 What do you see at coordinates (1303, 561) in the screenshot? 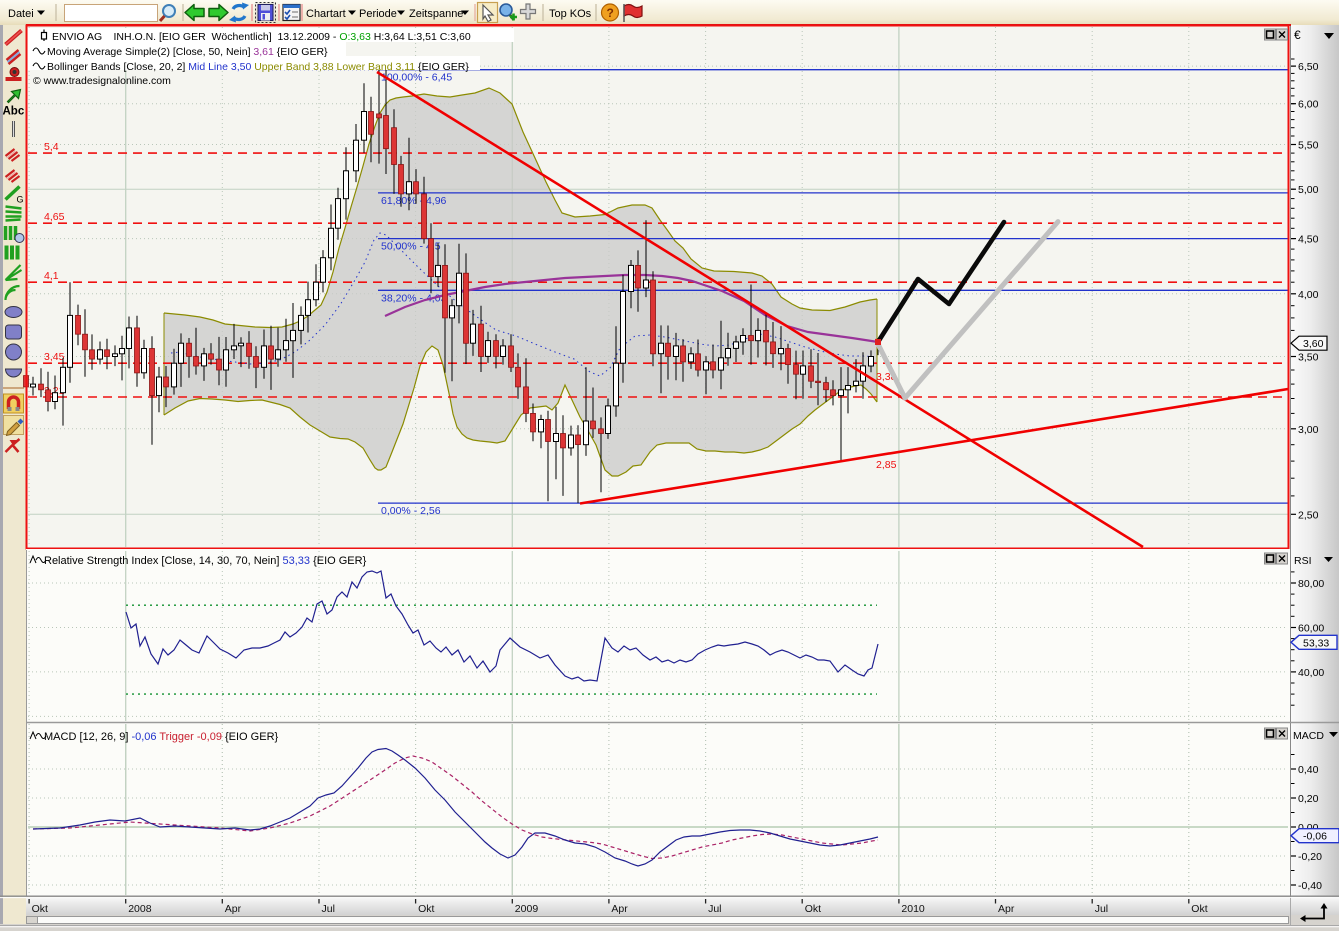
I see `svg-text: RSI` at bounding box center [1303, 561].